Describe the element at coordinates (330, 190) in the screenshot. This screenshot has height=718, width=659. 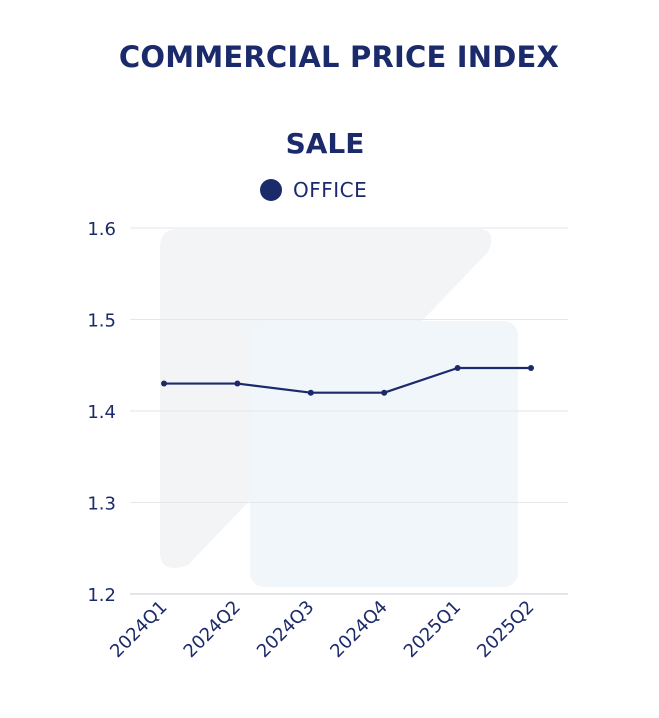
I see `legend-label: OFFICE` at that location.